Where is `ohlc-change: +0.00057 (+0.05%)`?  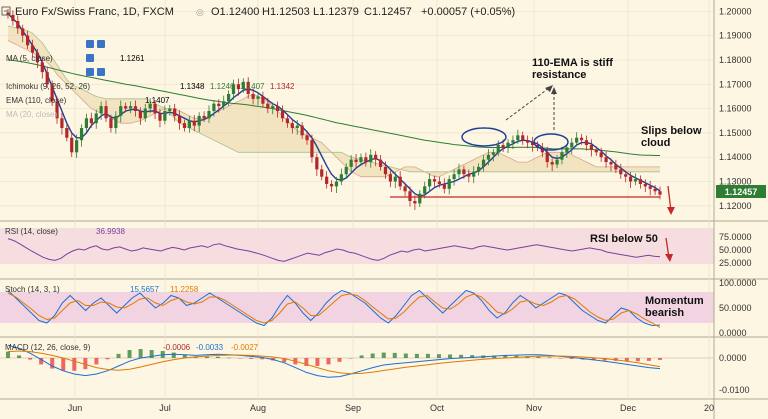
ohlc-change: +0.00057 (+0.05%) is located at coordinates (468, 12).